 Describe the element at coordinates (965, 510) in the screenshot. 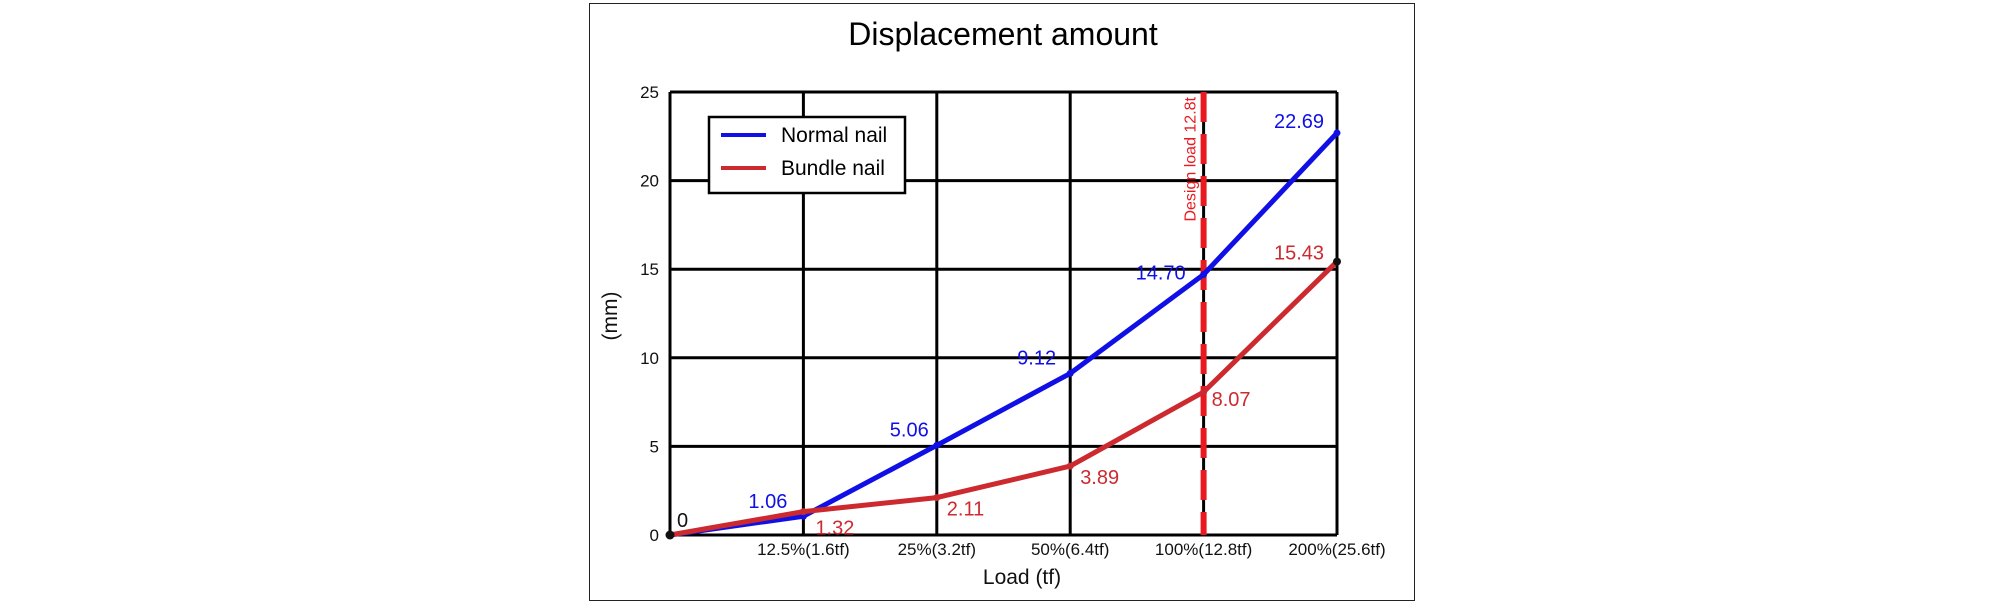

I see `data-label: 2.11` at that location.